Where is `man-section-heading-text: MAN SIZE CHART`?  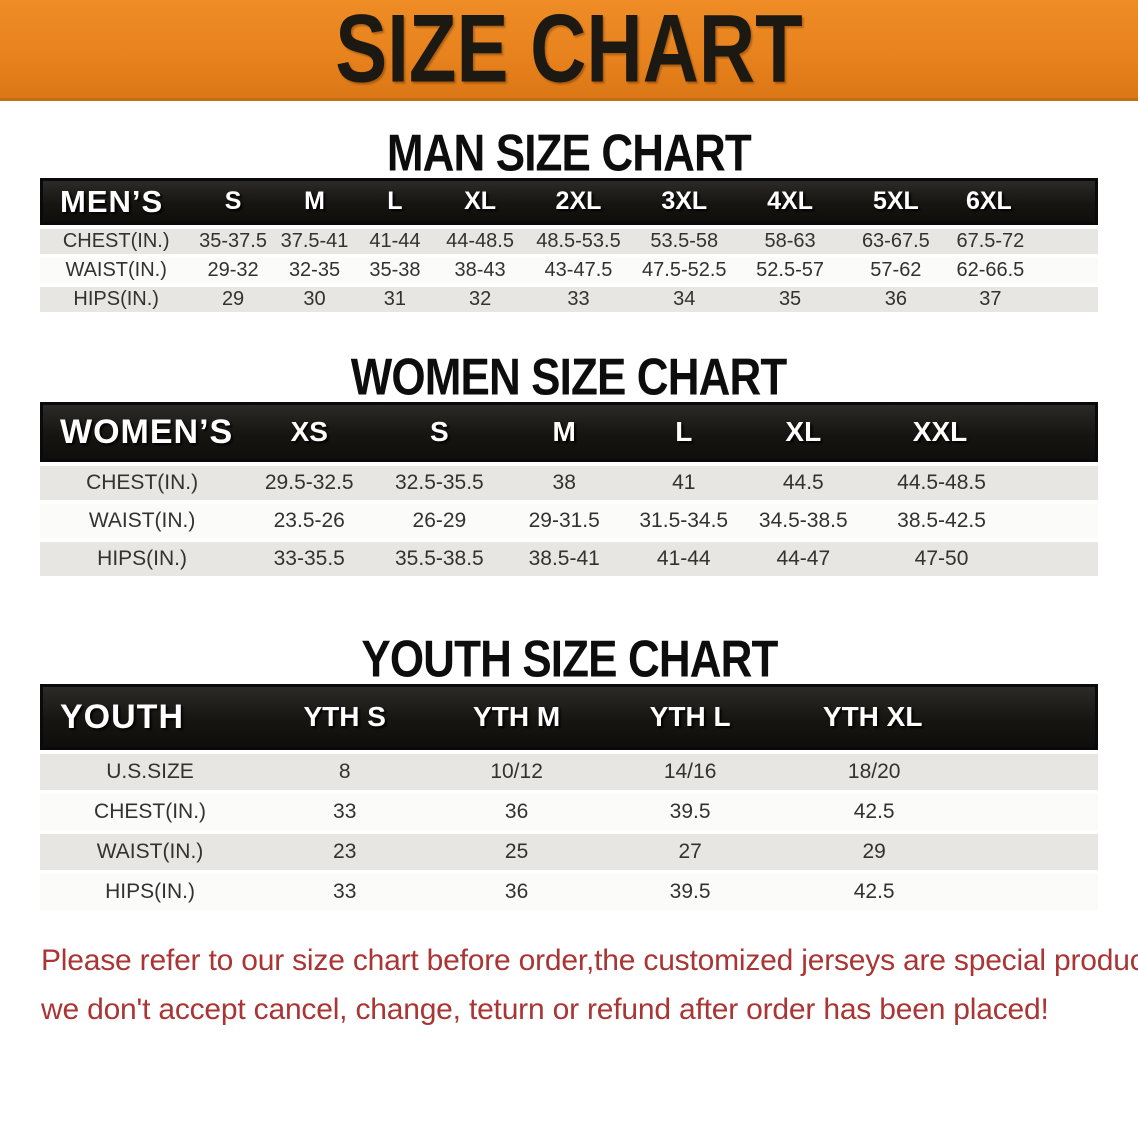
man-section-heading-text: MAN SIZE CHART is located at coordinates (569, 153).